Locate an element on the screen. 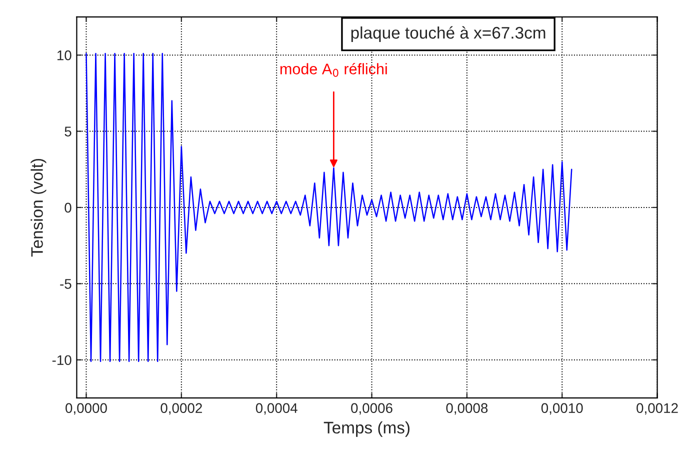 This screenshot has width=679, height=459. x-axis-title: Temps (ms) is located at coordinates (367, 429).